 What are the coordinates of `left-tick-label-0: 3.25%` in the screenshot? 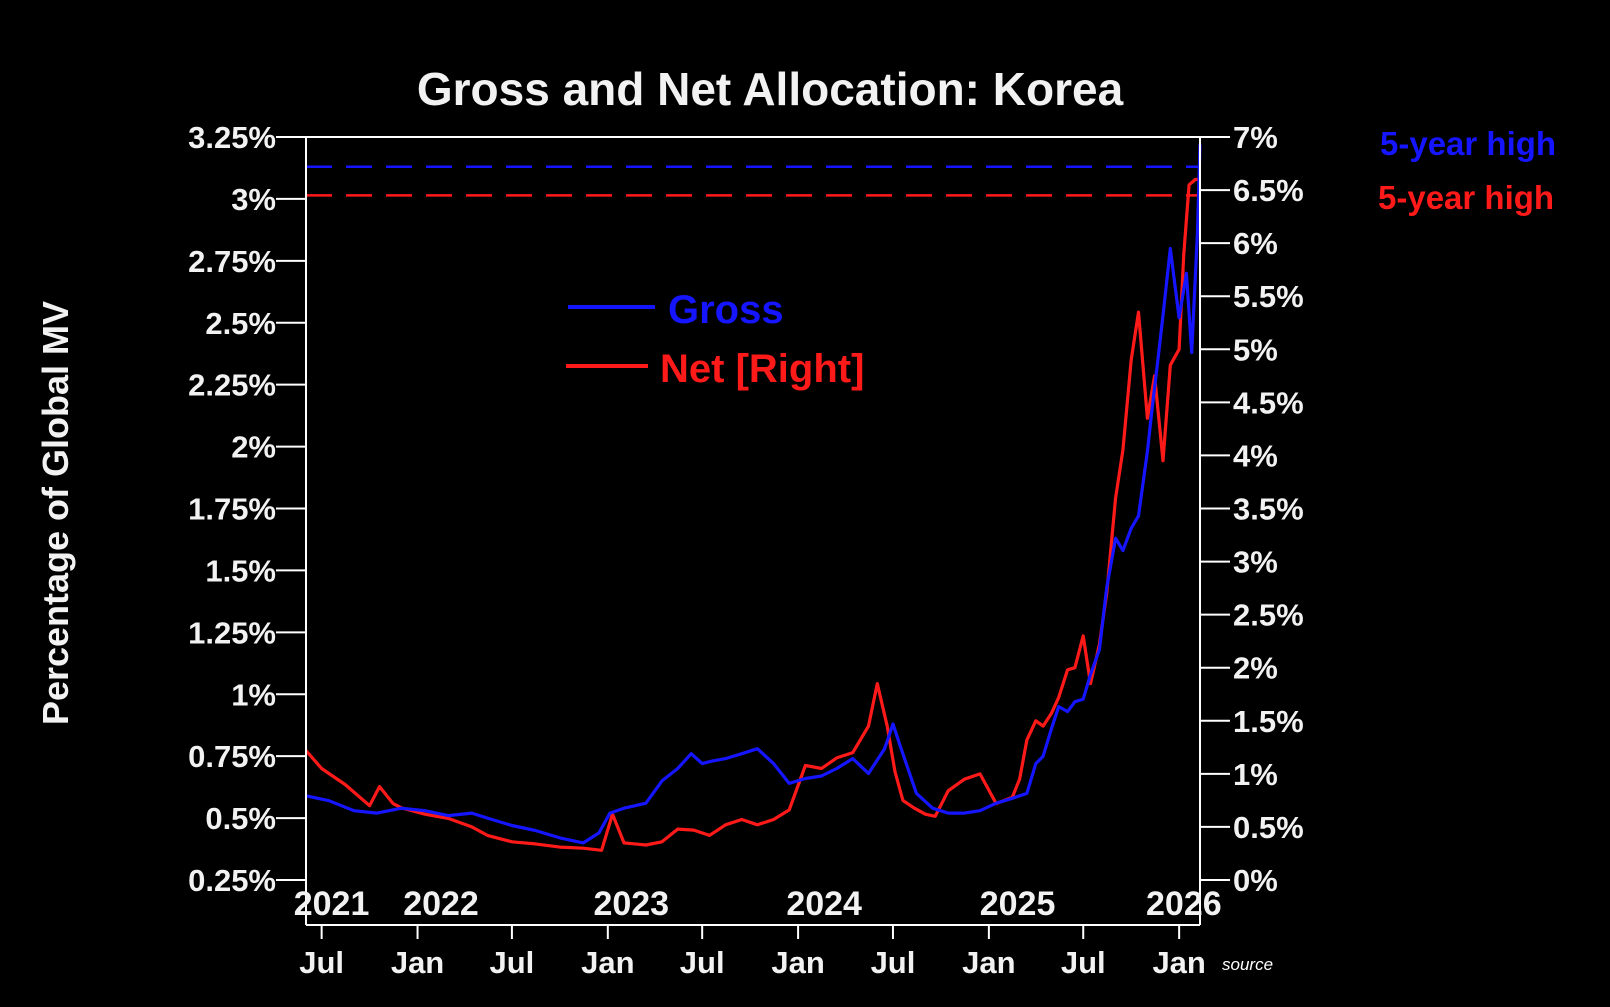 It's located at (232, 137).